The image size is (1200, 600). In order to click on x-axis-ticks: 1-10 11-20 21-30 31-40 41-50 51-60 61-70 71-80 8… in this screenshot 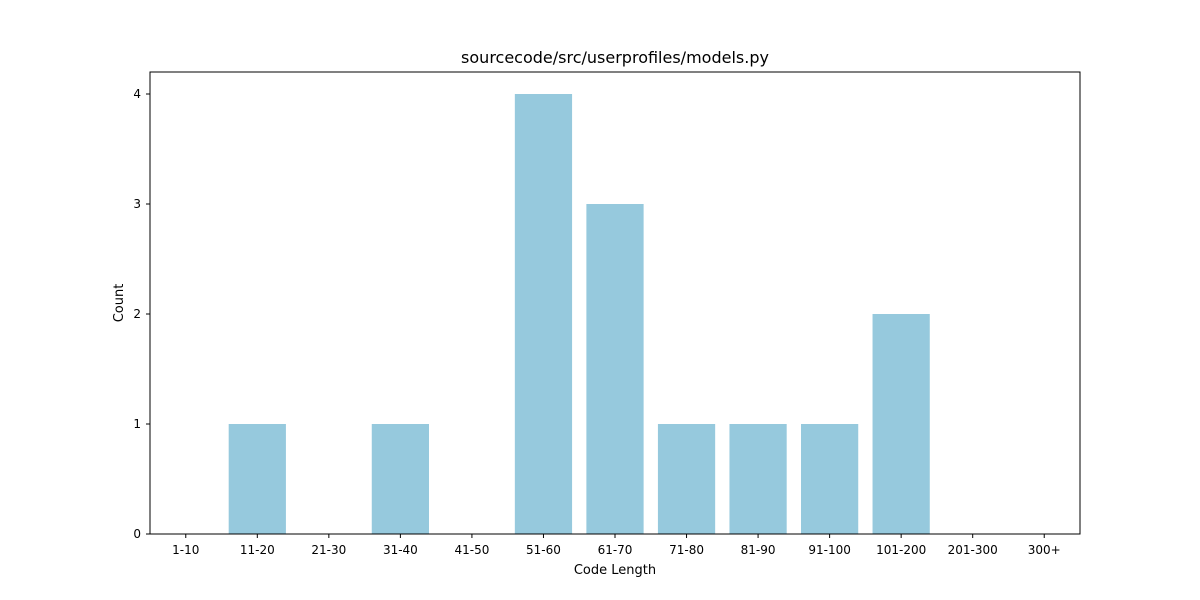, I will do `click(616, 545)`.